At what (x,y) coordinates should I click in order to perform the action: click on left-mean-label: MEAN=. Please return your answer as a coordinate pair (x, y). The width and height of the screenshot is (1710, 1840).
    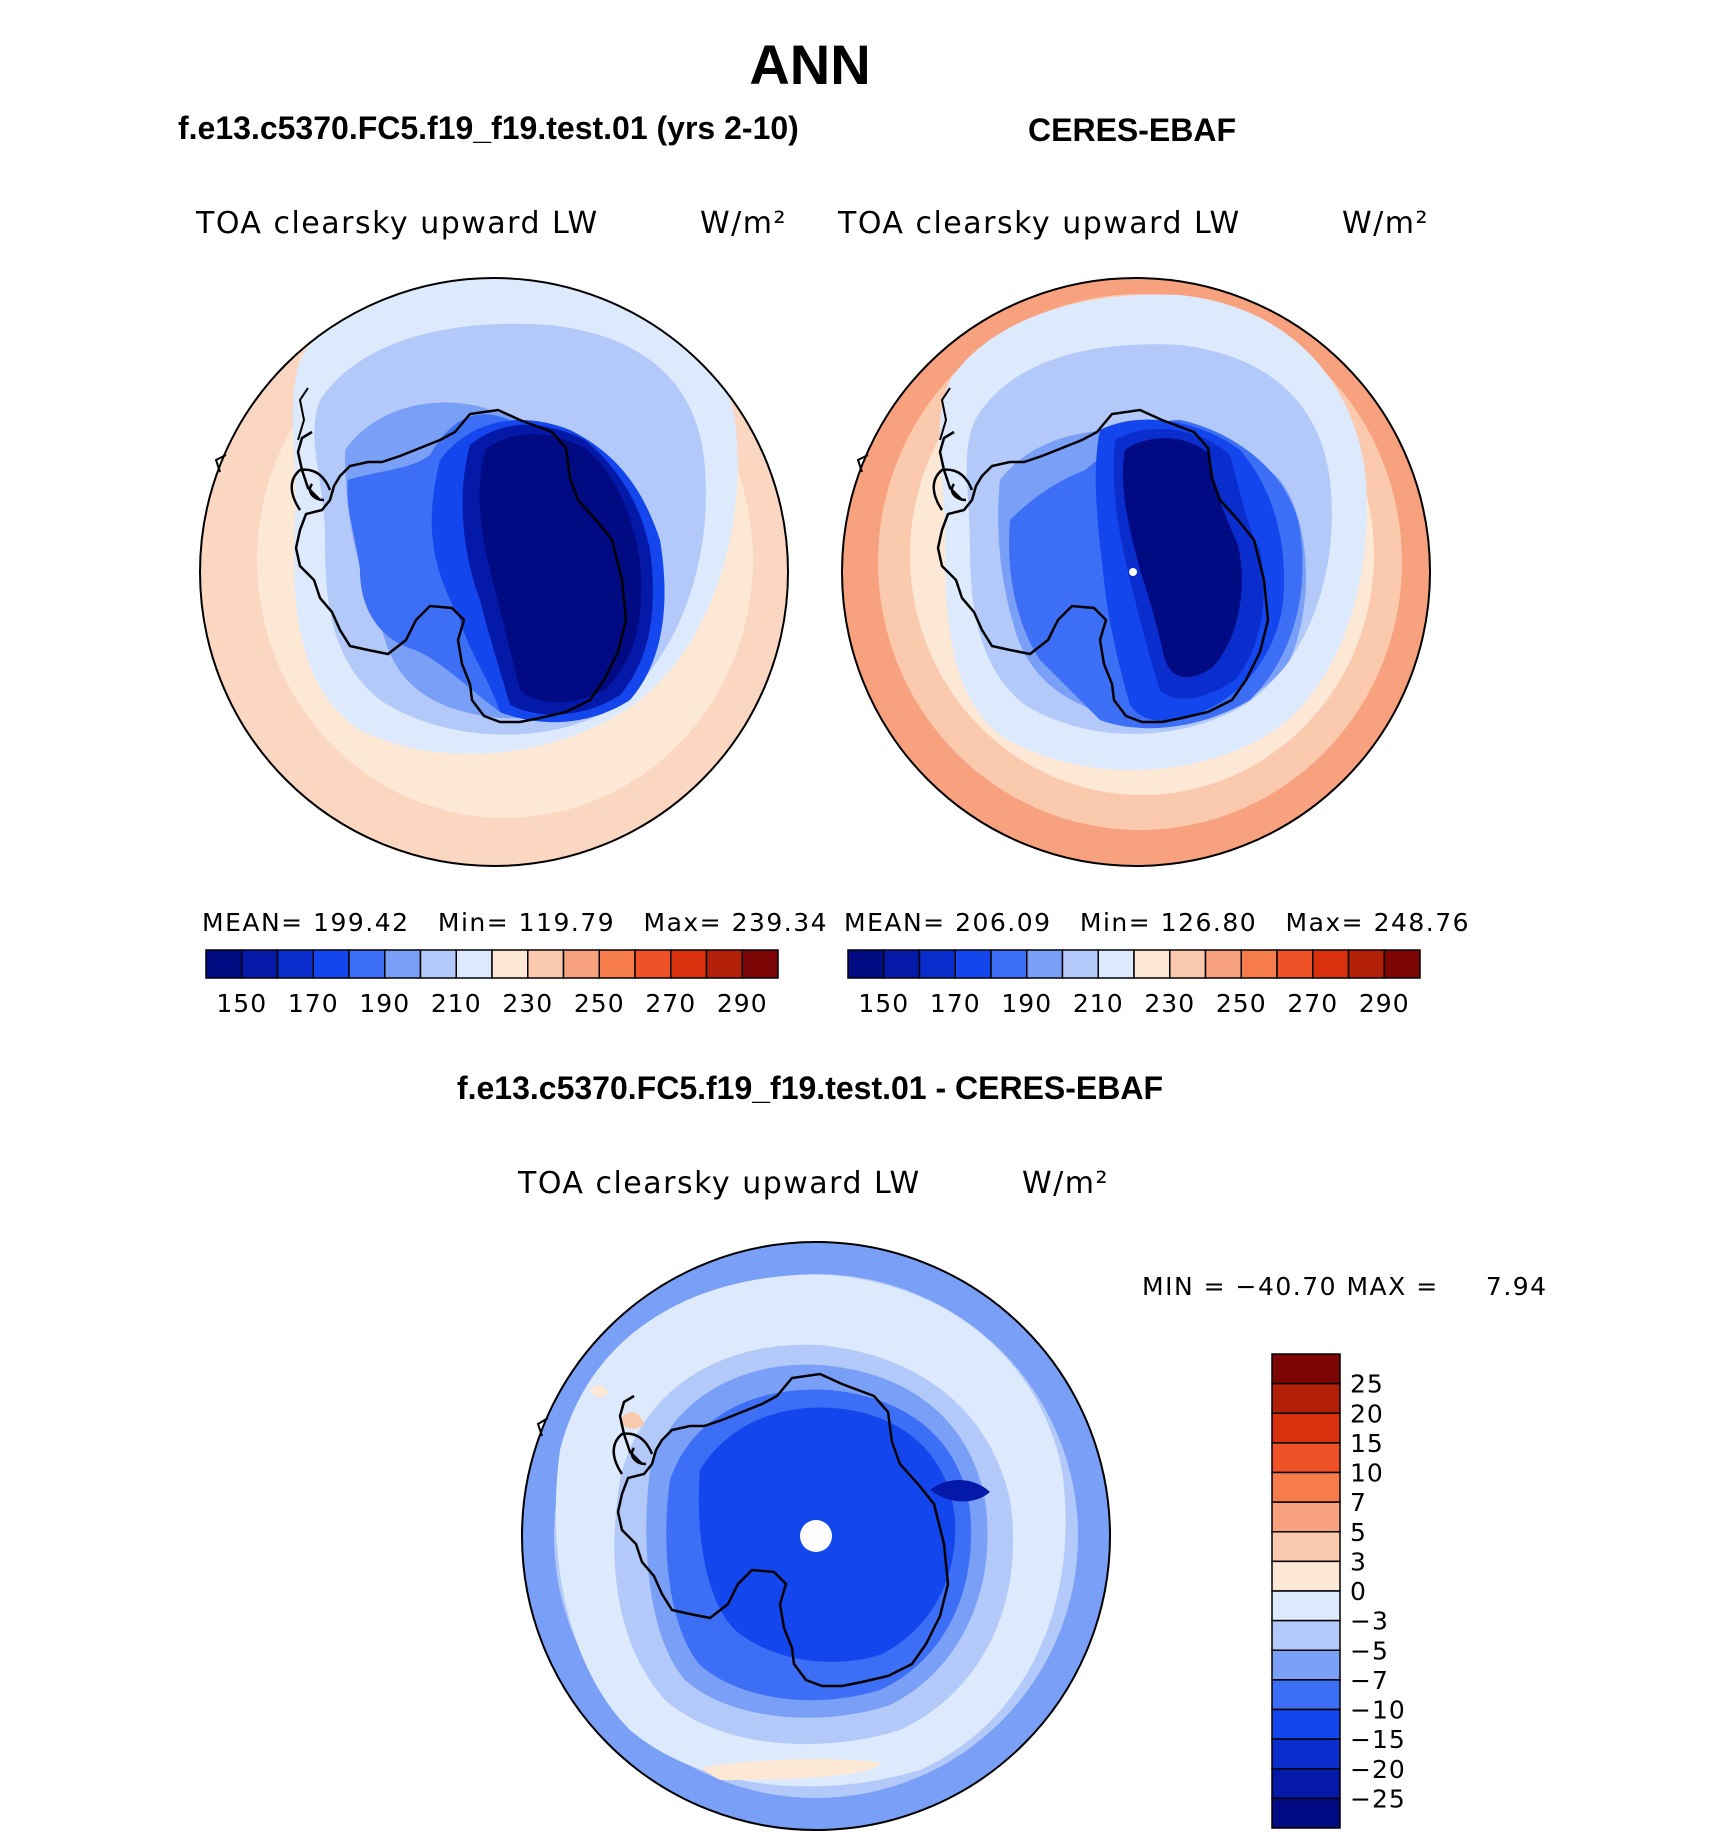
    Looking at the image, I should click on (253, 922).